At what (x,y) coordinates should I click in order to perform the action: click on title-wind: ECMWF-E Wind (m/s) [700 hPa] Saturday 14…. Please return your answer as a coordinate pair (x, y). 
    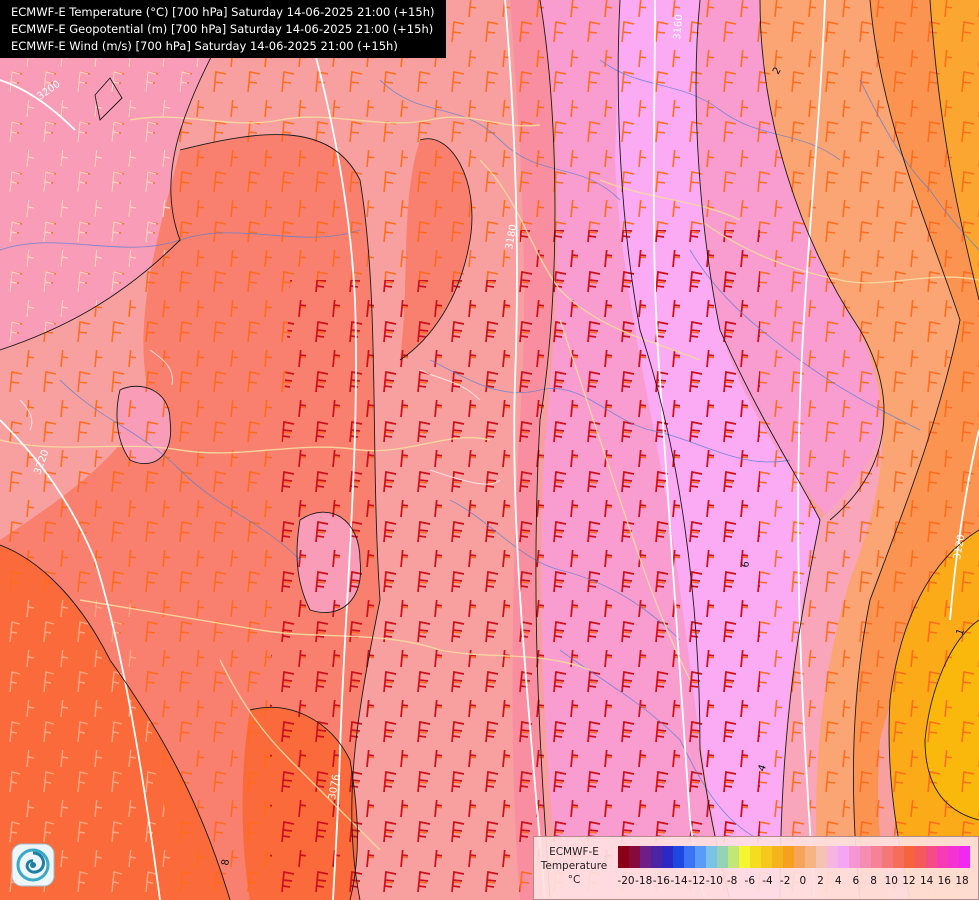
    Looking at the image, I should click on (204, 46).